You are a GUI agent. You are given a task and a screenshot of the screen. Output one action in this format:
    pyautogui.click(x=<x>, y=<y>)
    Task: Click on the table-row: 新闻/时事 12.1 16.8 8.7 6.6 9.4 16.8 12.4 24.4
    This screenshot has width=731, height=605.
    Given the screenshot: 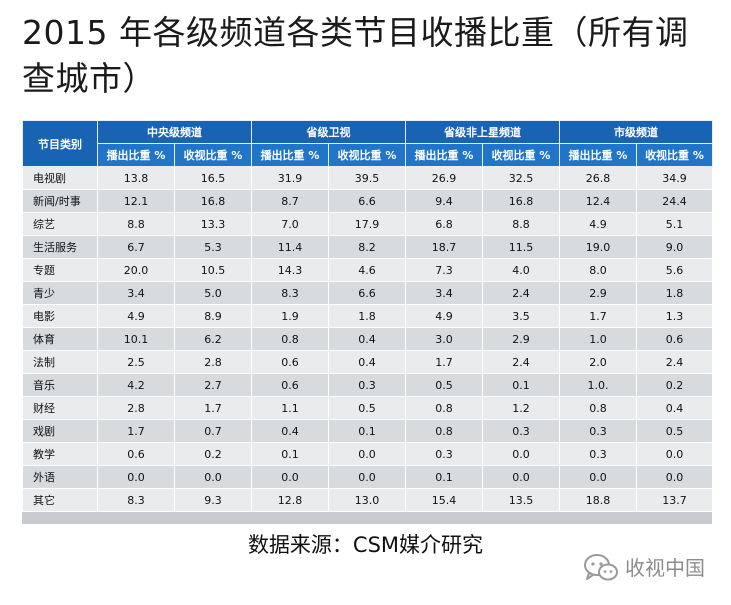 What is the action you would take?
    pyautogui.click(x=367, y=201)
    